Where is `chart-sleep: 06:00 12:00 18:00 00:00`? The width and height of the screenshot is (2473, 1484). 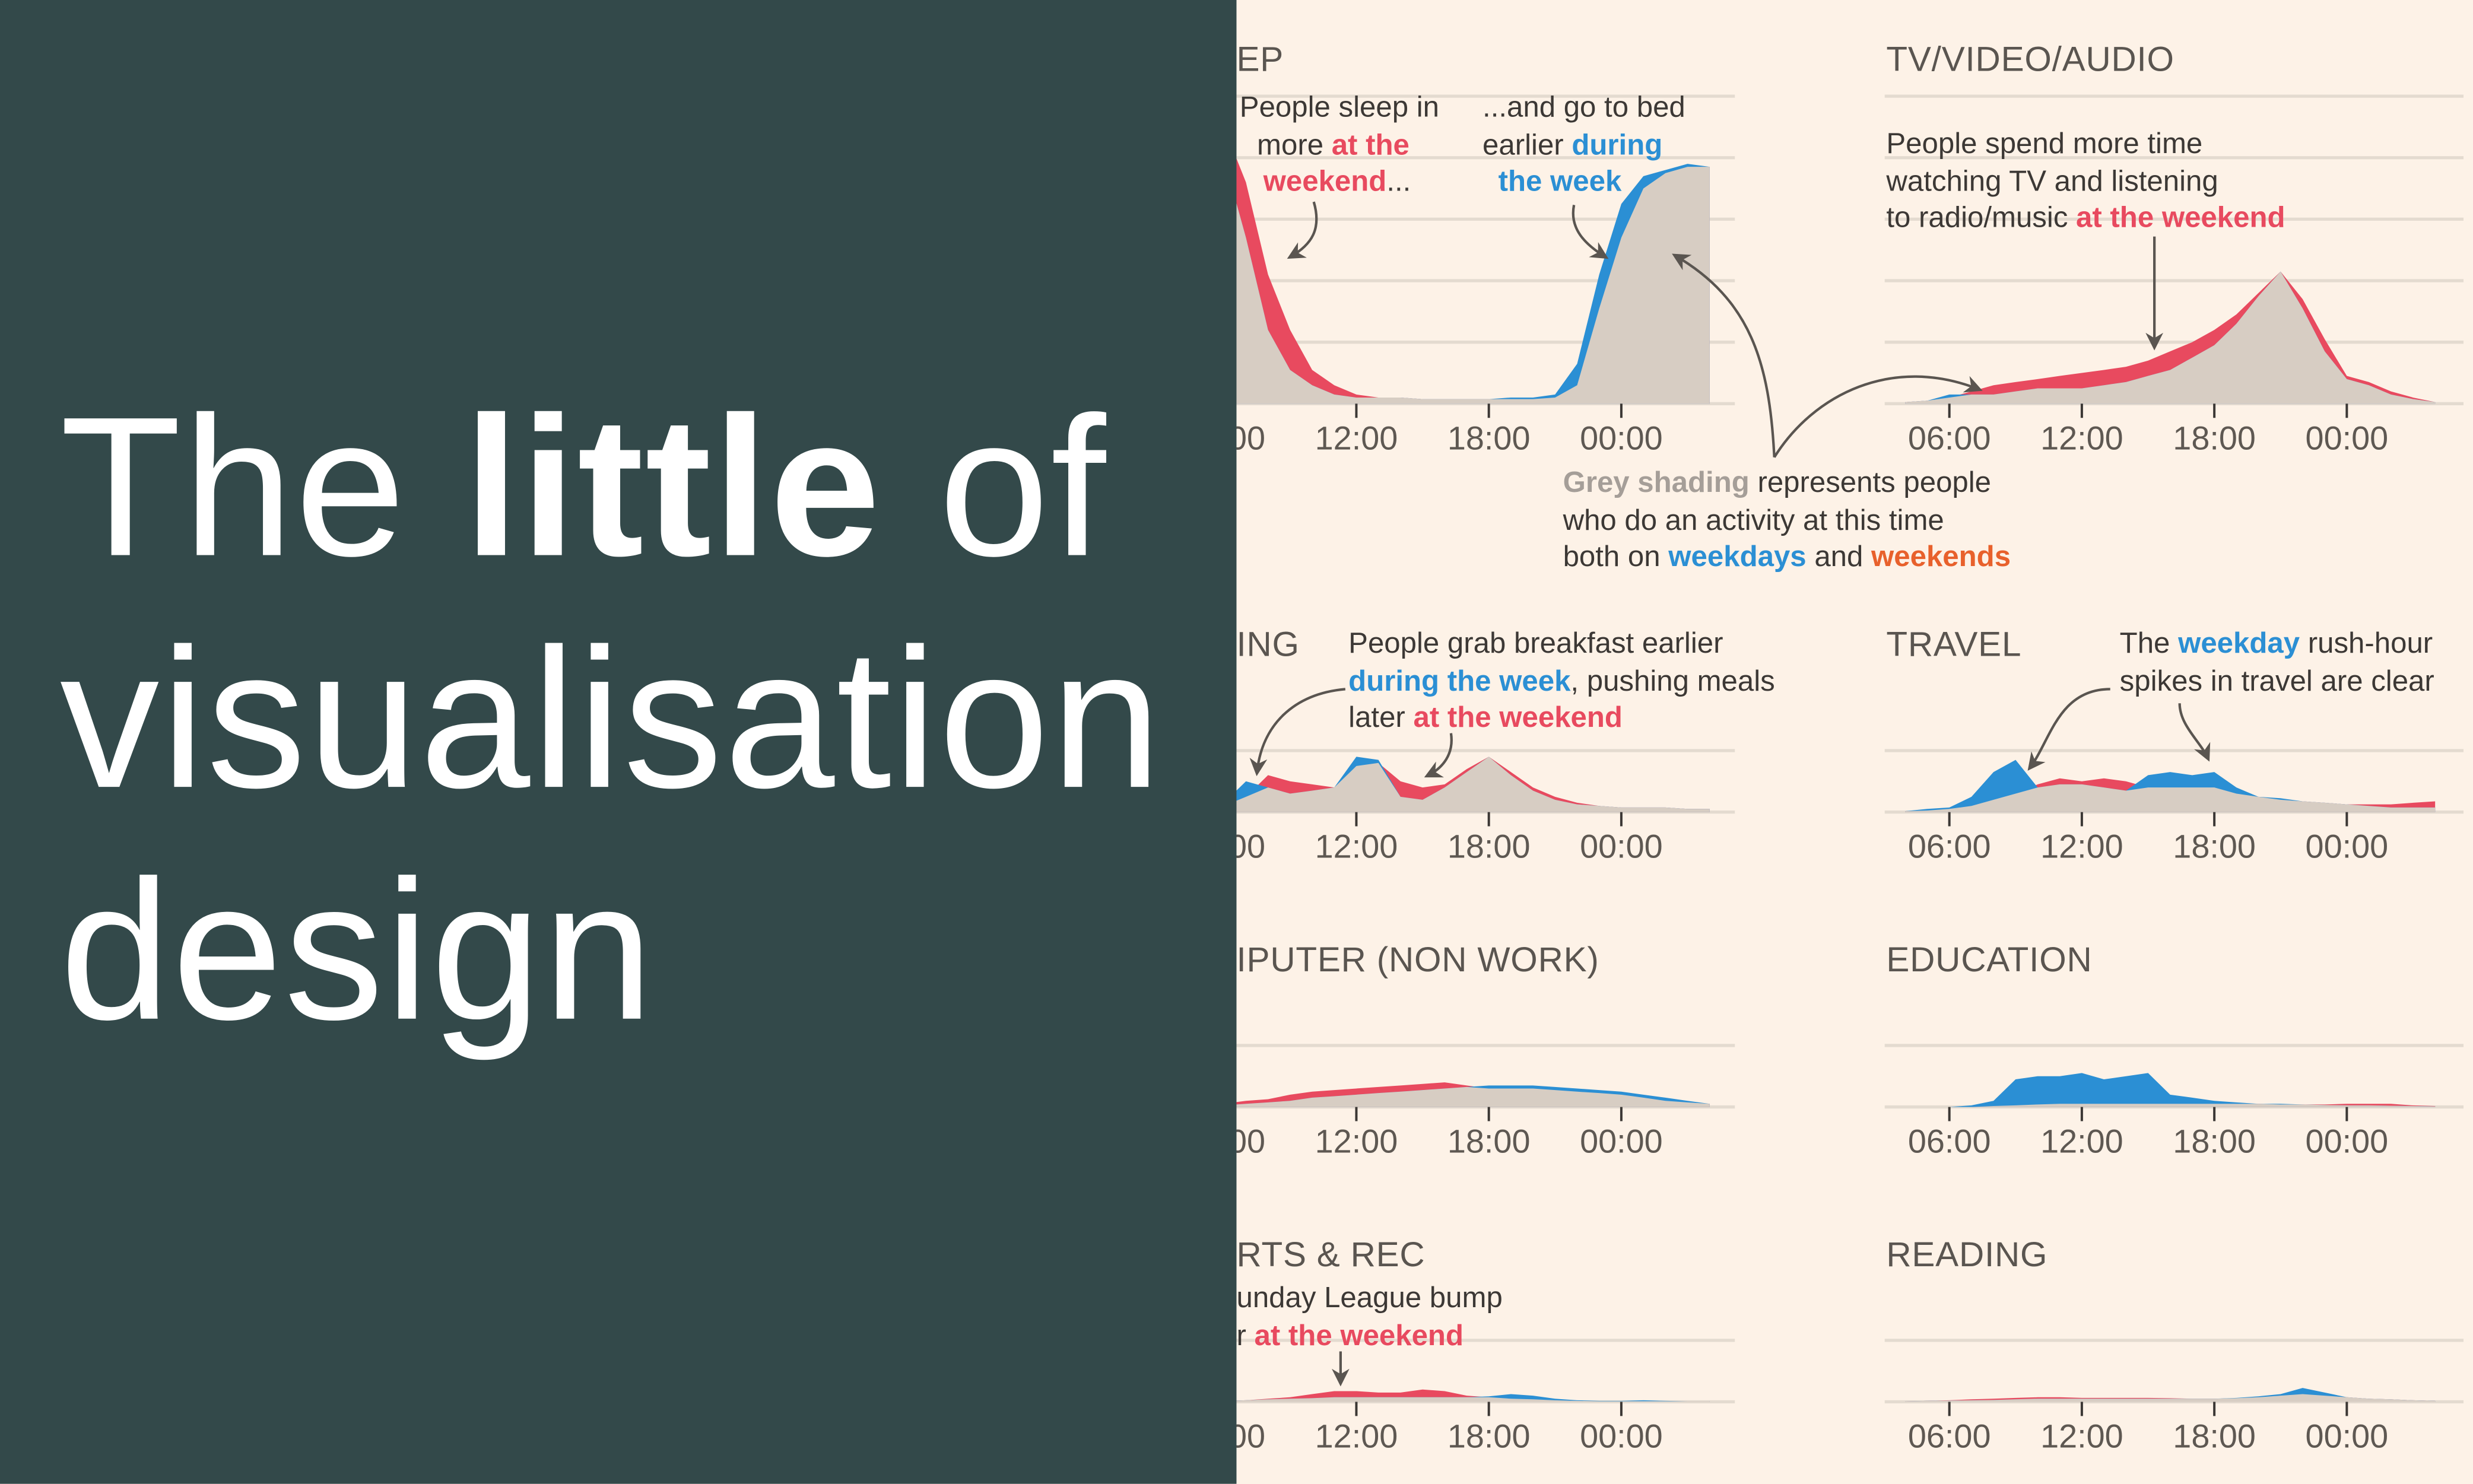
chart-sleep: 06:00 12:00 18:00 00:00 is located at coordinates (1485, 275).